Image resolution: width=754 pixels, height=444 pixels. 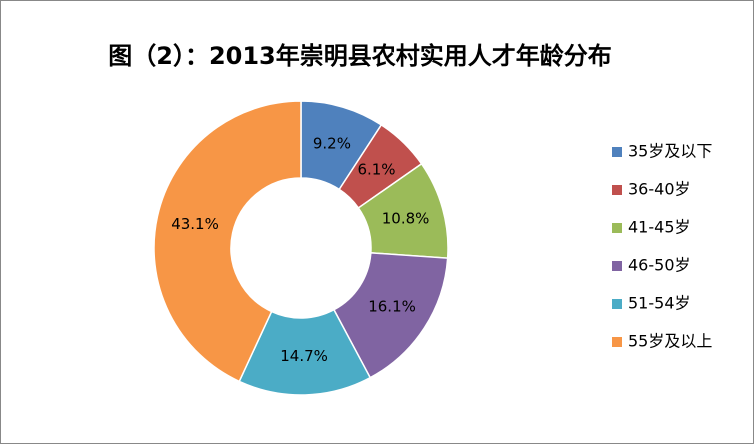 I want to click on legend-label: 36-40岁, so click(x=659, y=189).